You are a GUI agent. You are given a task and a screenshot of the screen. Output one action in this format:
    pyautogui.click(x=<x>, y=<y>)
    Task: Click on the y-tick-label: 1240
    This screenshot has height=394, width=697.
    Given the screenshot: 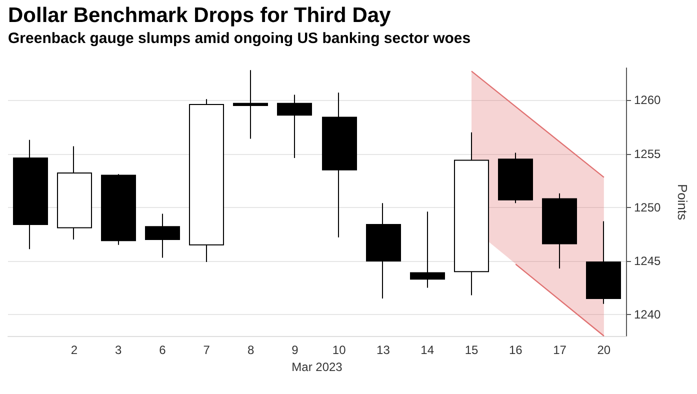 What is the action you would take?
    pyautogui.click(x=648, y=315)
    